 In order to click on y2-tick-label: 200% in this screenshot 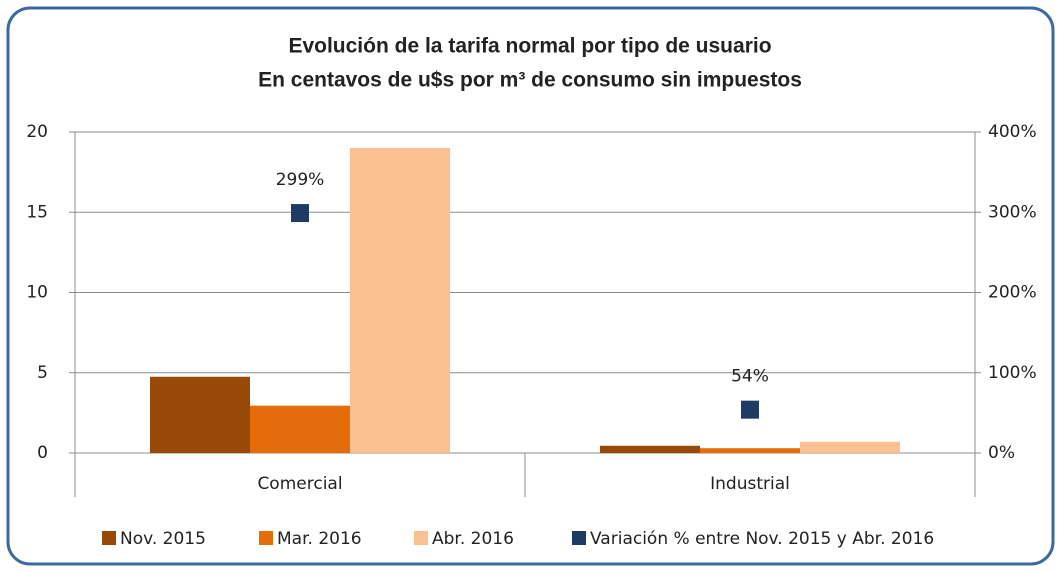, I will do `click(1012, 293)`.